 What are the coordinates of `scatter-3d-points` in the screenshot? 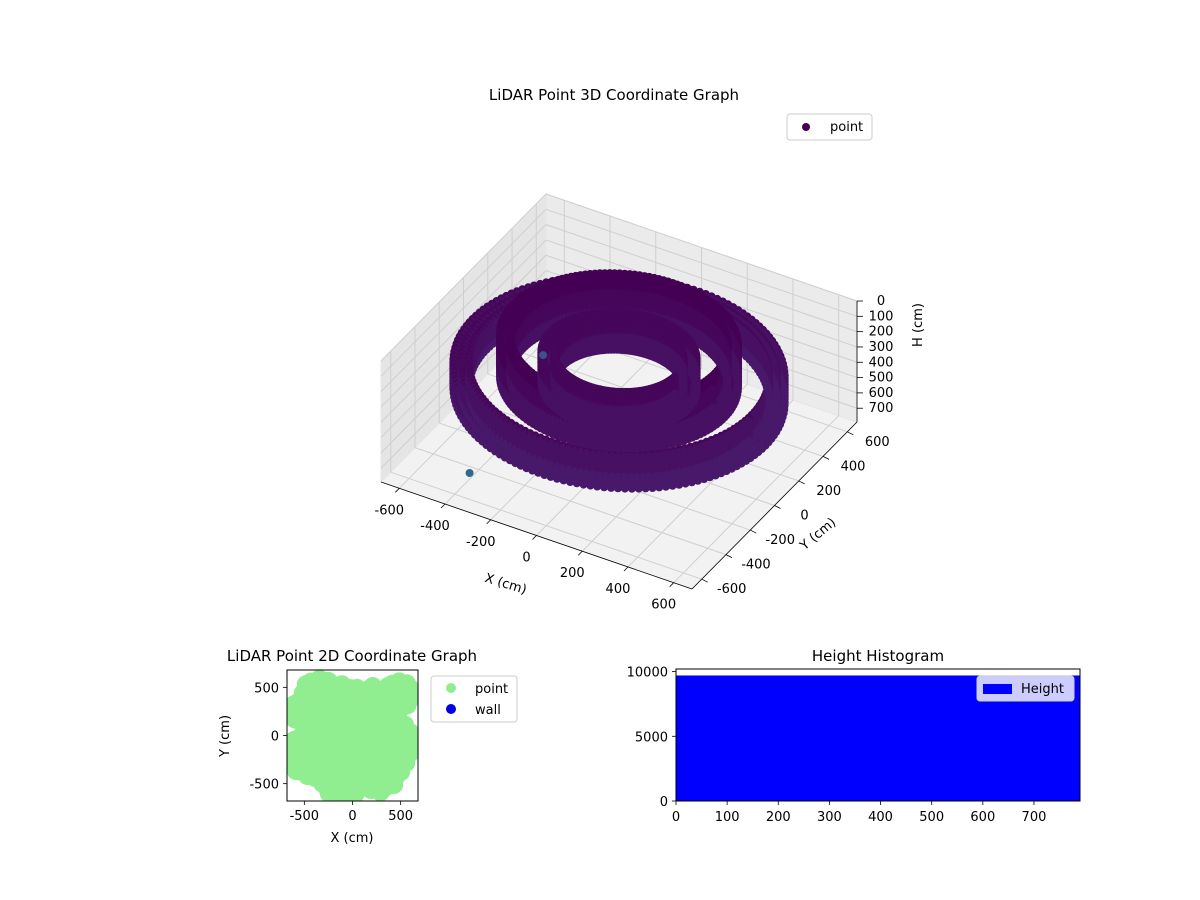 It's located at (619, 381).